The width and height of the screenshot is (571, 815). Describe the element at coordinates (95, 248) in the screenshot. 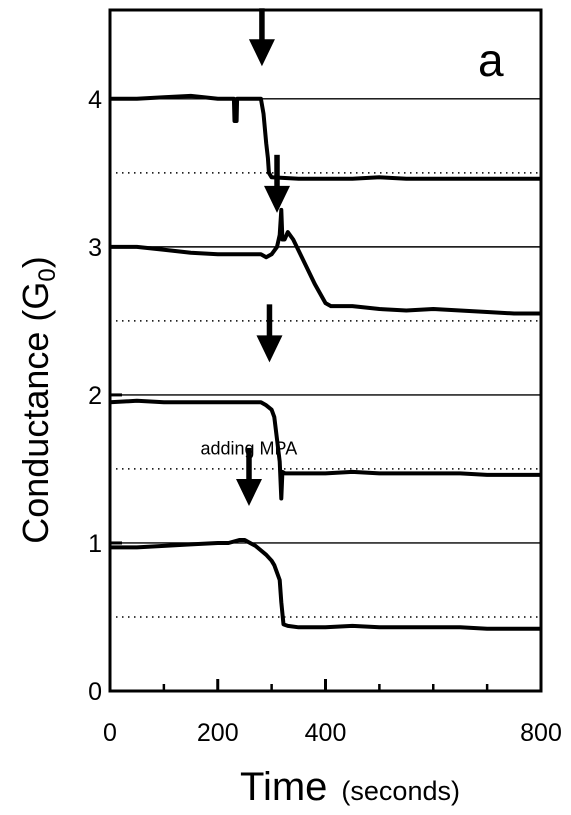

I see `y-tick-label: 3` at that location.